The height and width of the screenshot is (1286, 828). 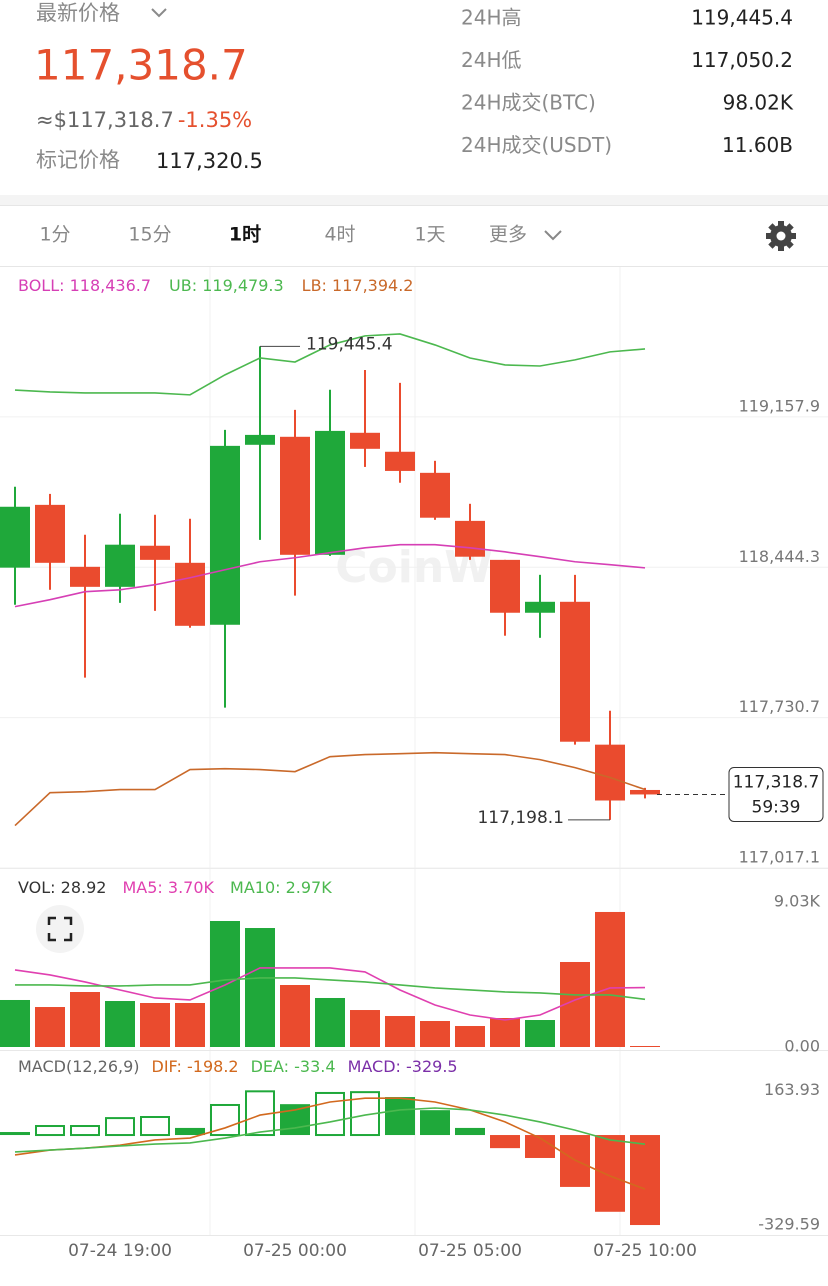 What do you see at coordinates (38, 285) in the screenshot?
I see `legend-name: BOLL` at bounding box center [38, 285].